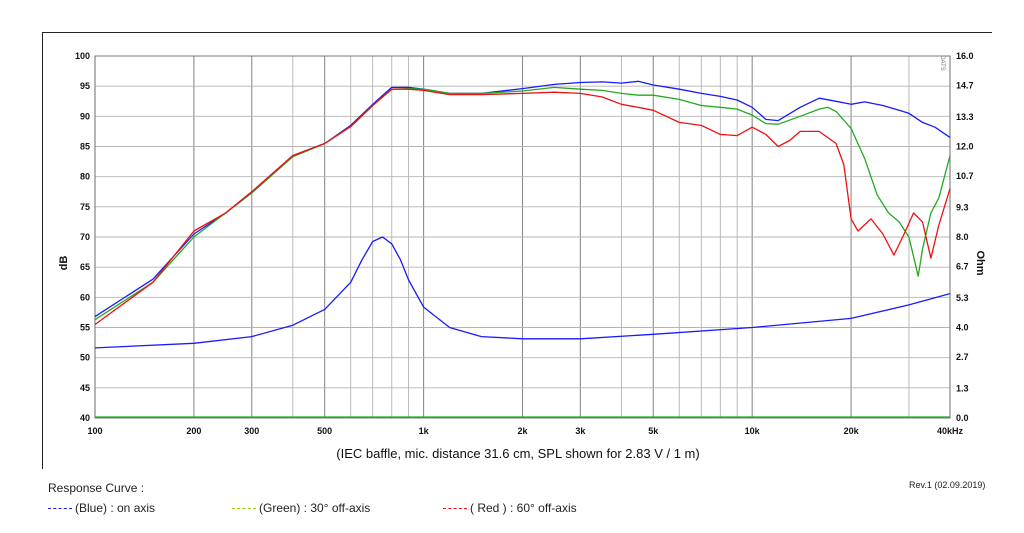 The height and width of the screenshot is (533, 1024). I want to click on y2-tick-label: 5.3, so click(962, 298).